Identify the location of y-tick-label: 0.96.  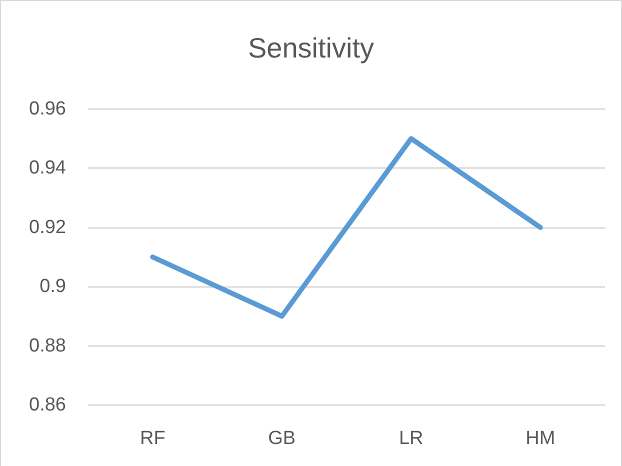
(47, 109).